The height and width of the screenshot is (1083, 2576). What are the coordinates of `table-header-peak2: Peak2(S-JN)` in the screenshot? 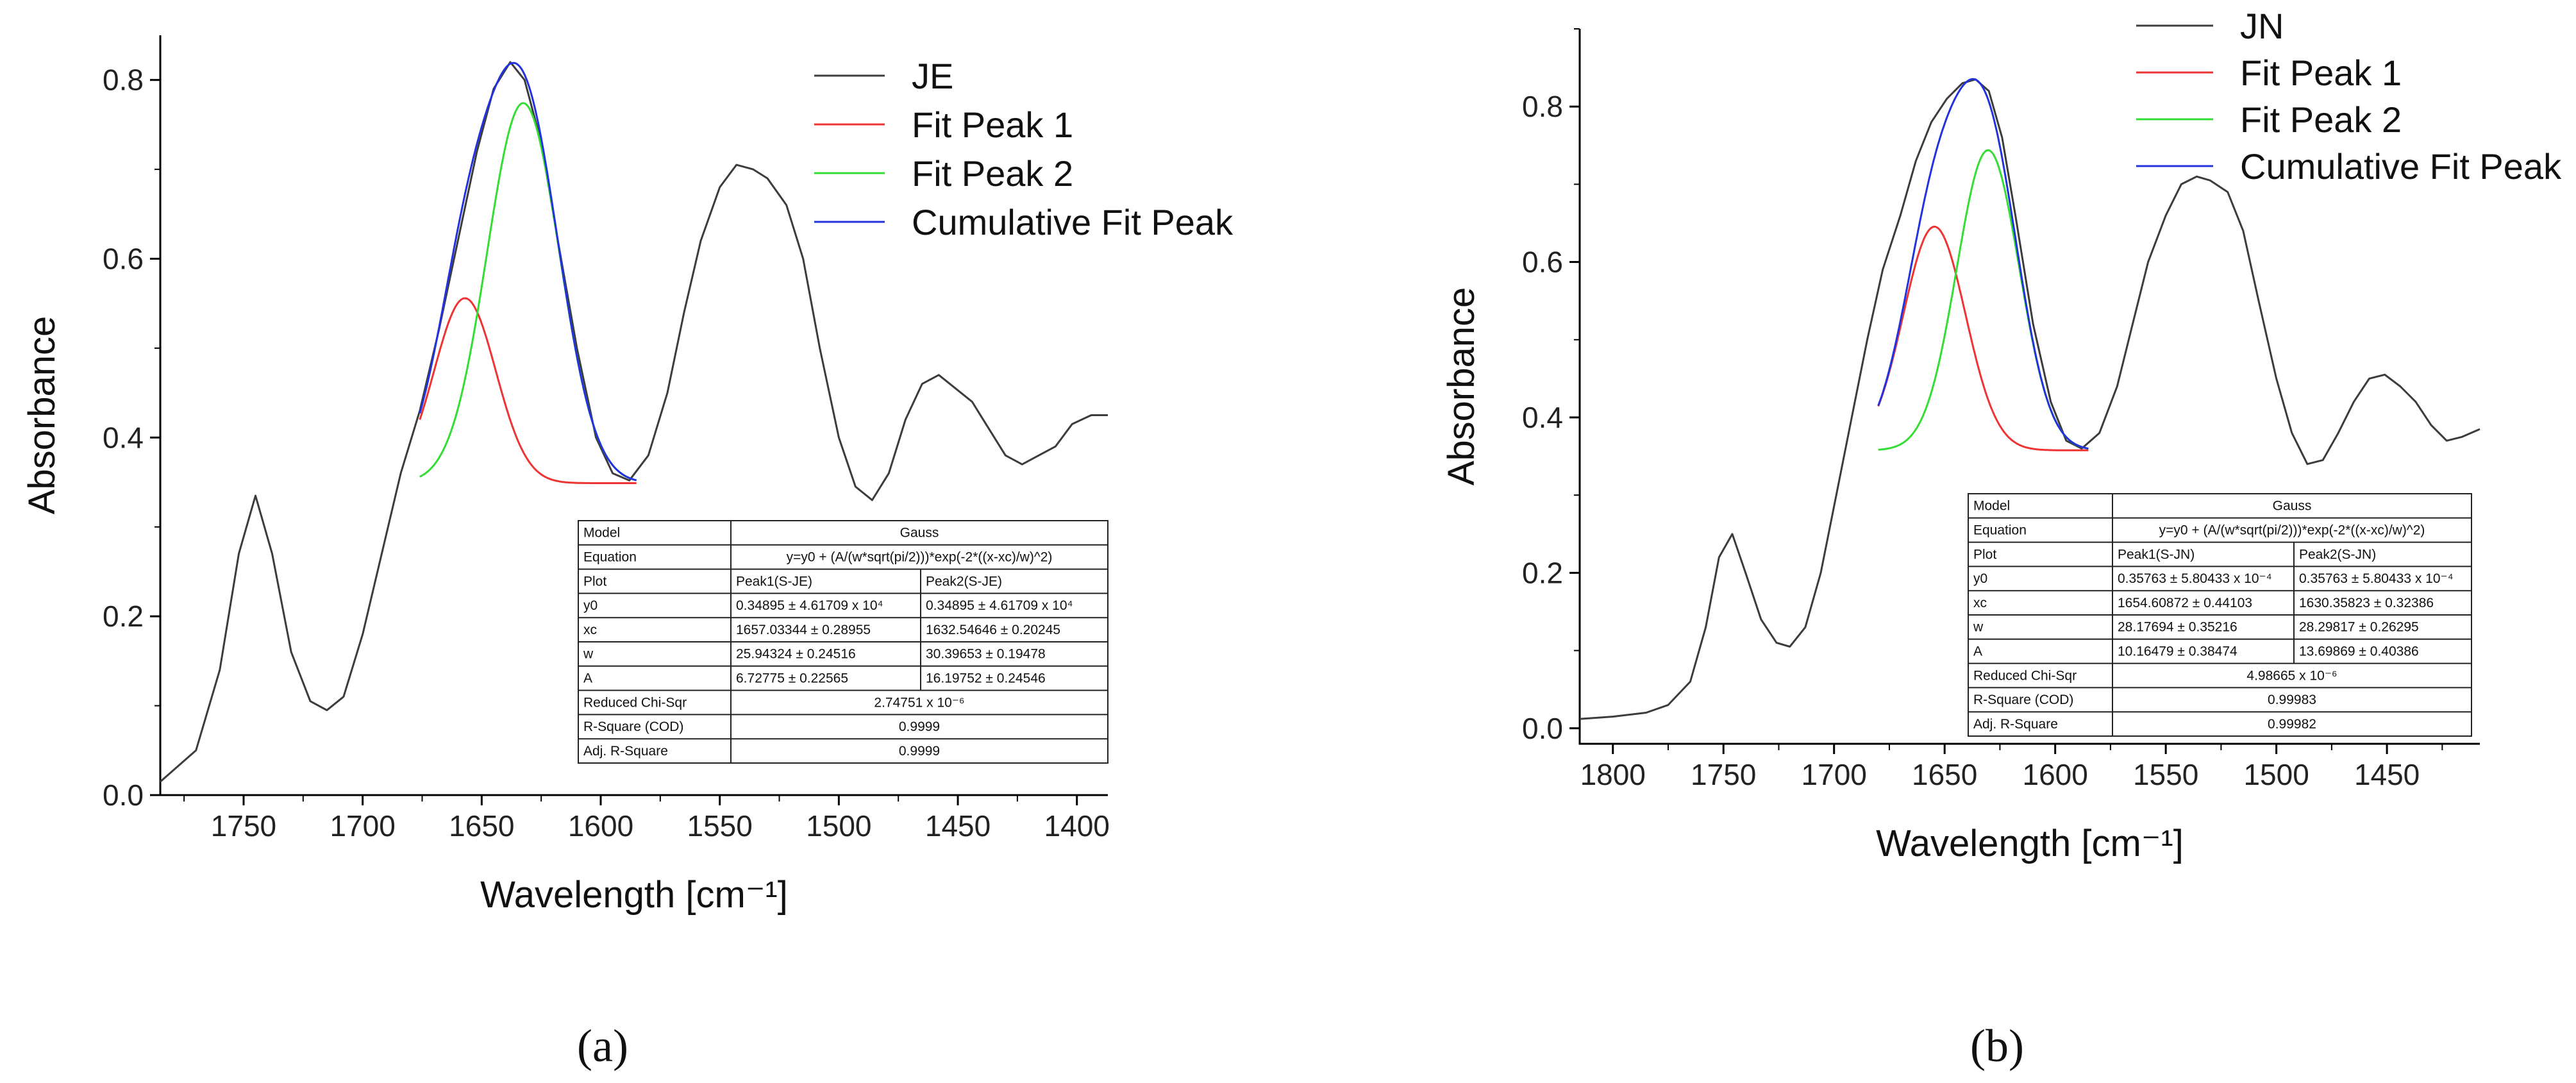 It's located at (2337, 554).